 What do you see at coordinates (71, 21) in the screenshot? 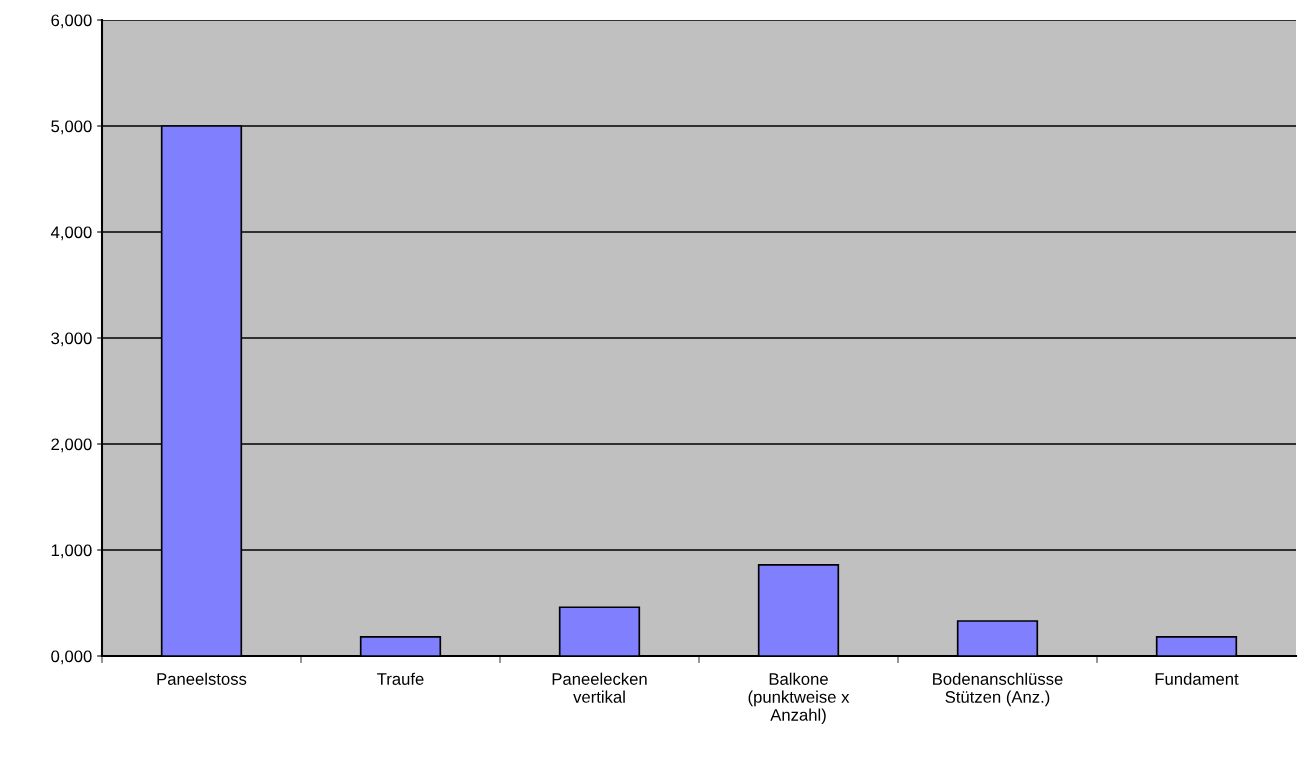
I see `y-tick-label: 6,000` at bounding box center [71, 21].